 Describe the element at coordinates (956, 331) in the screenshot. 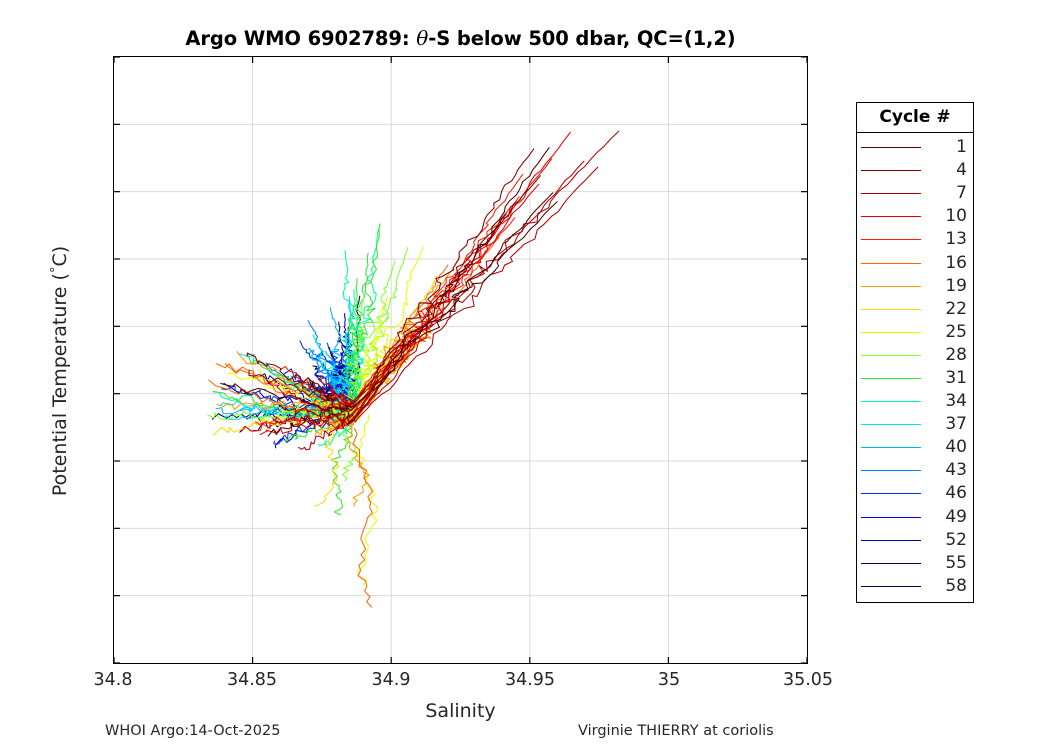

I see `legend-item-label: 25` at that location.